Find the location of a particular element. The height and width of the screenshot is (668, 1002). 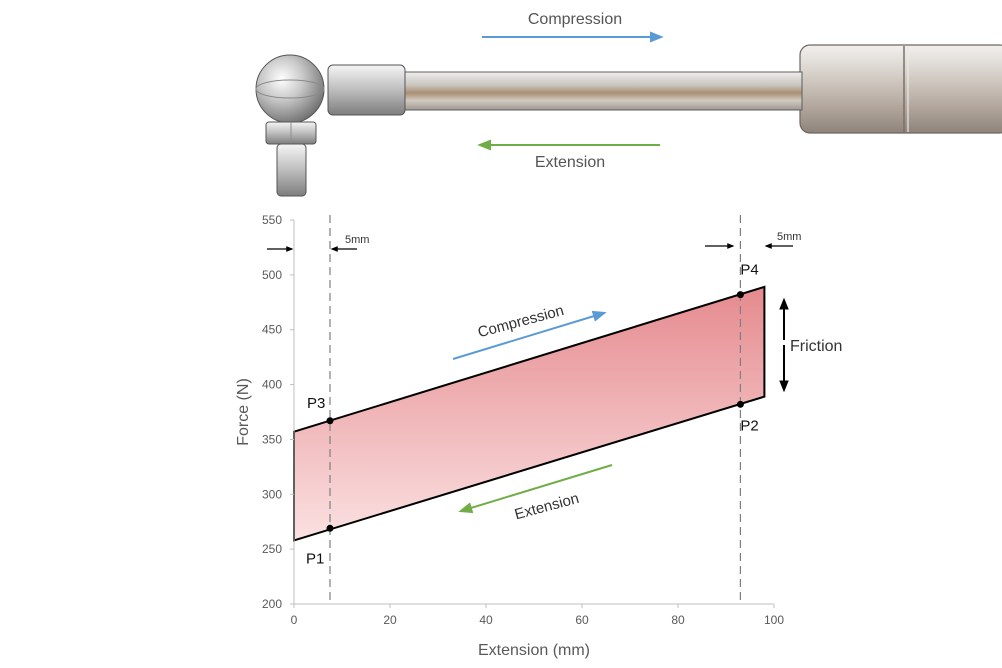

point-label-p1: P1 is located at coordinates (315, 558).